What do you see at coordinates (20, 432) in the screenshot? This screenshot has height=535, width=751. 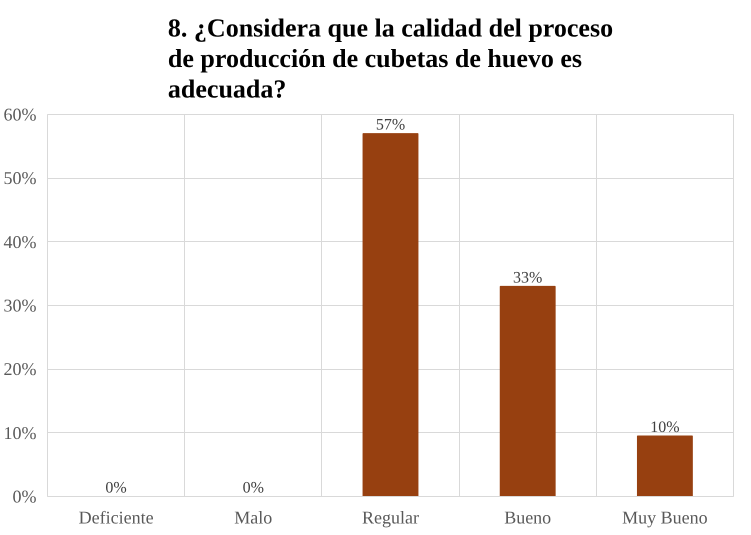 I see `y-tick-label: 10%` at bounding box center [20, 432].